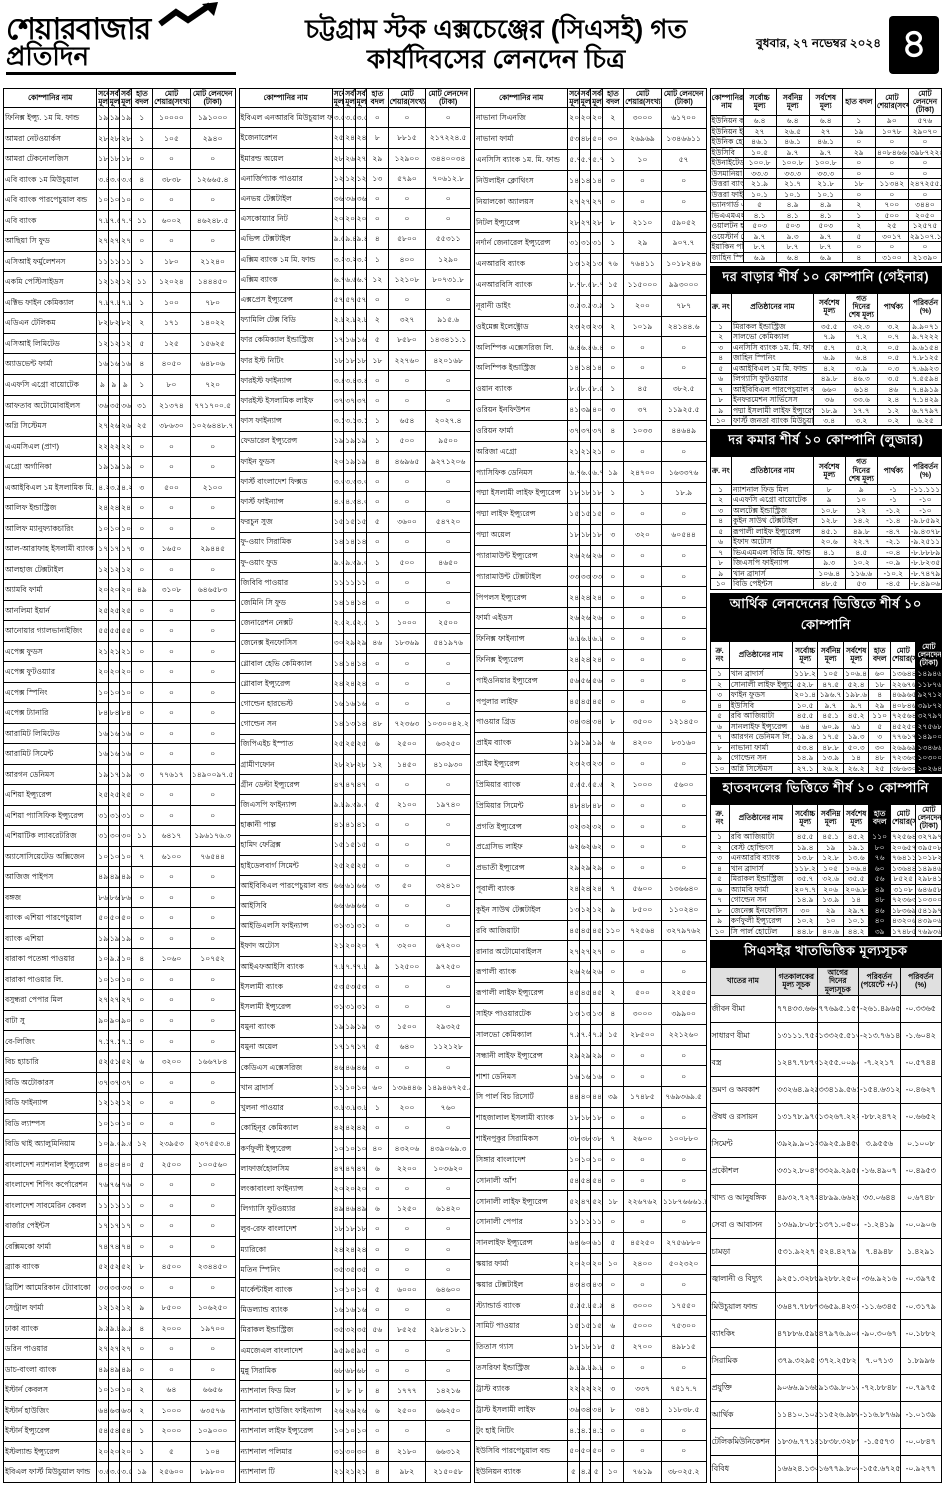 The height and width of the screenshot is (1486, 945). I want to click on cell: ১৭.৯, so click(102, 549).